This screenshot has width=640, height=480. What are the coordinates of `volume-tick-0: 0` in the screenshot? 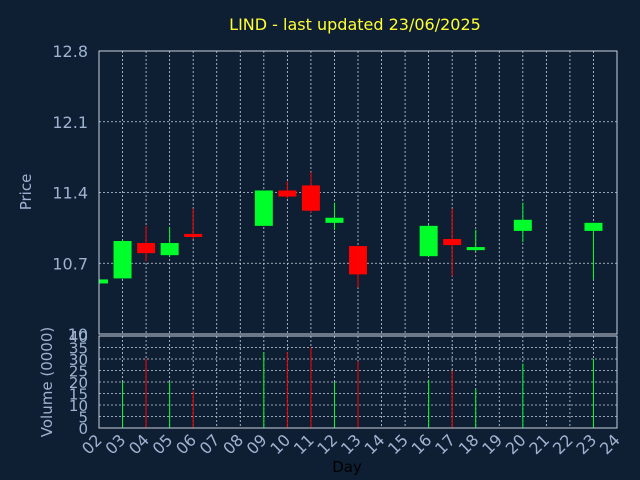 It's located at (83, 429).